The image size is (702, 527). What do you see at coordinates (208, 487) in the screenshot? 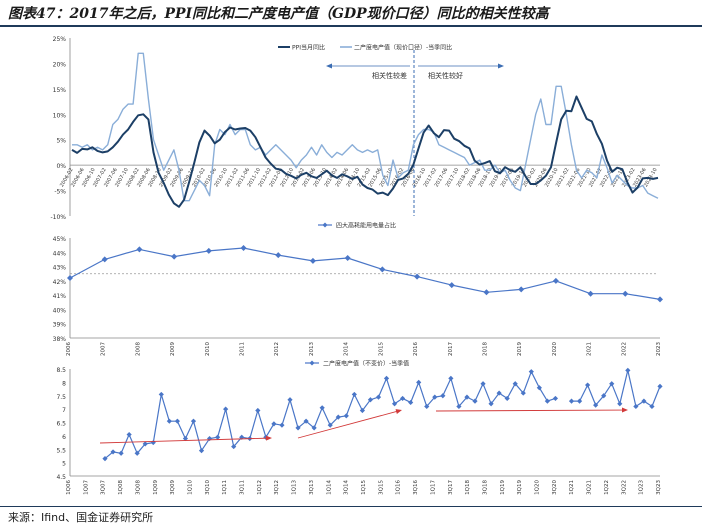
I see `x-tick-label: 3Q10` at bounding box center [208, 487].